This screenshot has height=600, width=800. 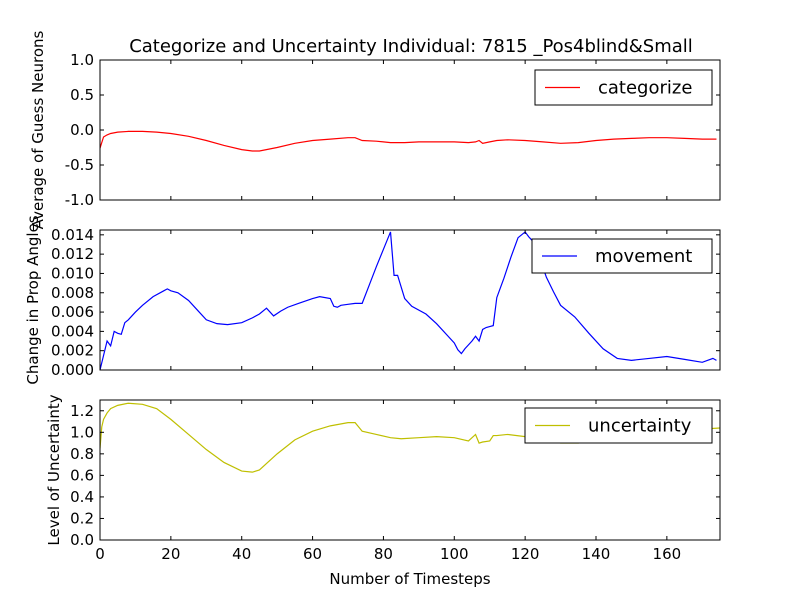 What do you see at coordinates (241, 554) in the screenshot?
I see `x-tick-label: 40` at bounding box center [241, 554].